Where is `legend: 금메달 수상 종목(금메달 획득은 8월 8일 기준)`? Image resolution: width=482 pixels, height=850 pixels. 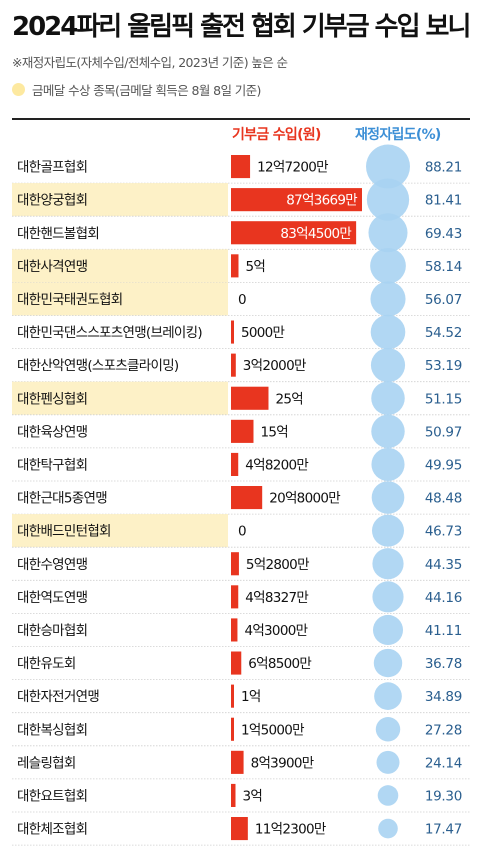 legend: 금메달 수상 종목(금메달 획득은 8월 8일 기준) is located at coordinates (136, 89).